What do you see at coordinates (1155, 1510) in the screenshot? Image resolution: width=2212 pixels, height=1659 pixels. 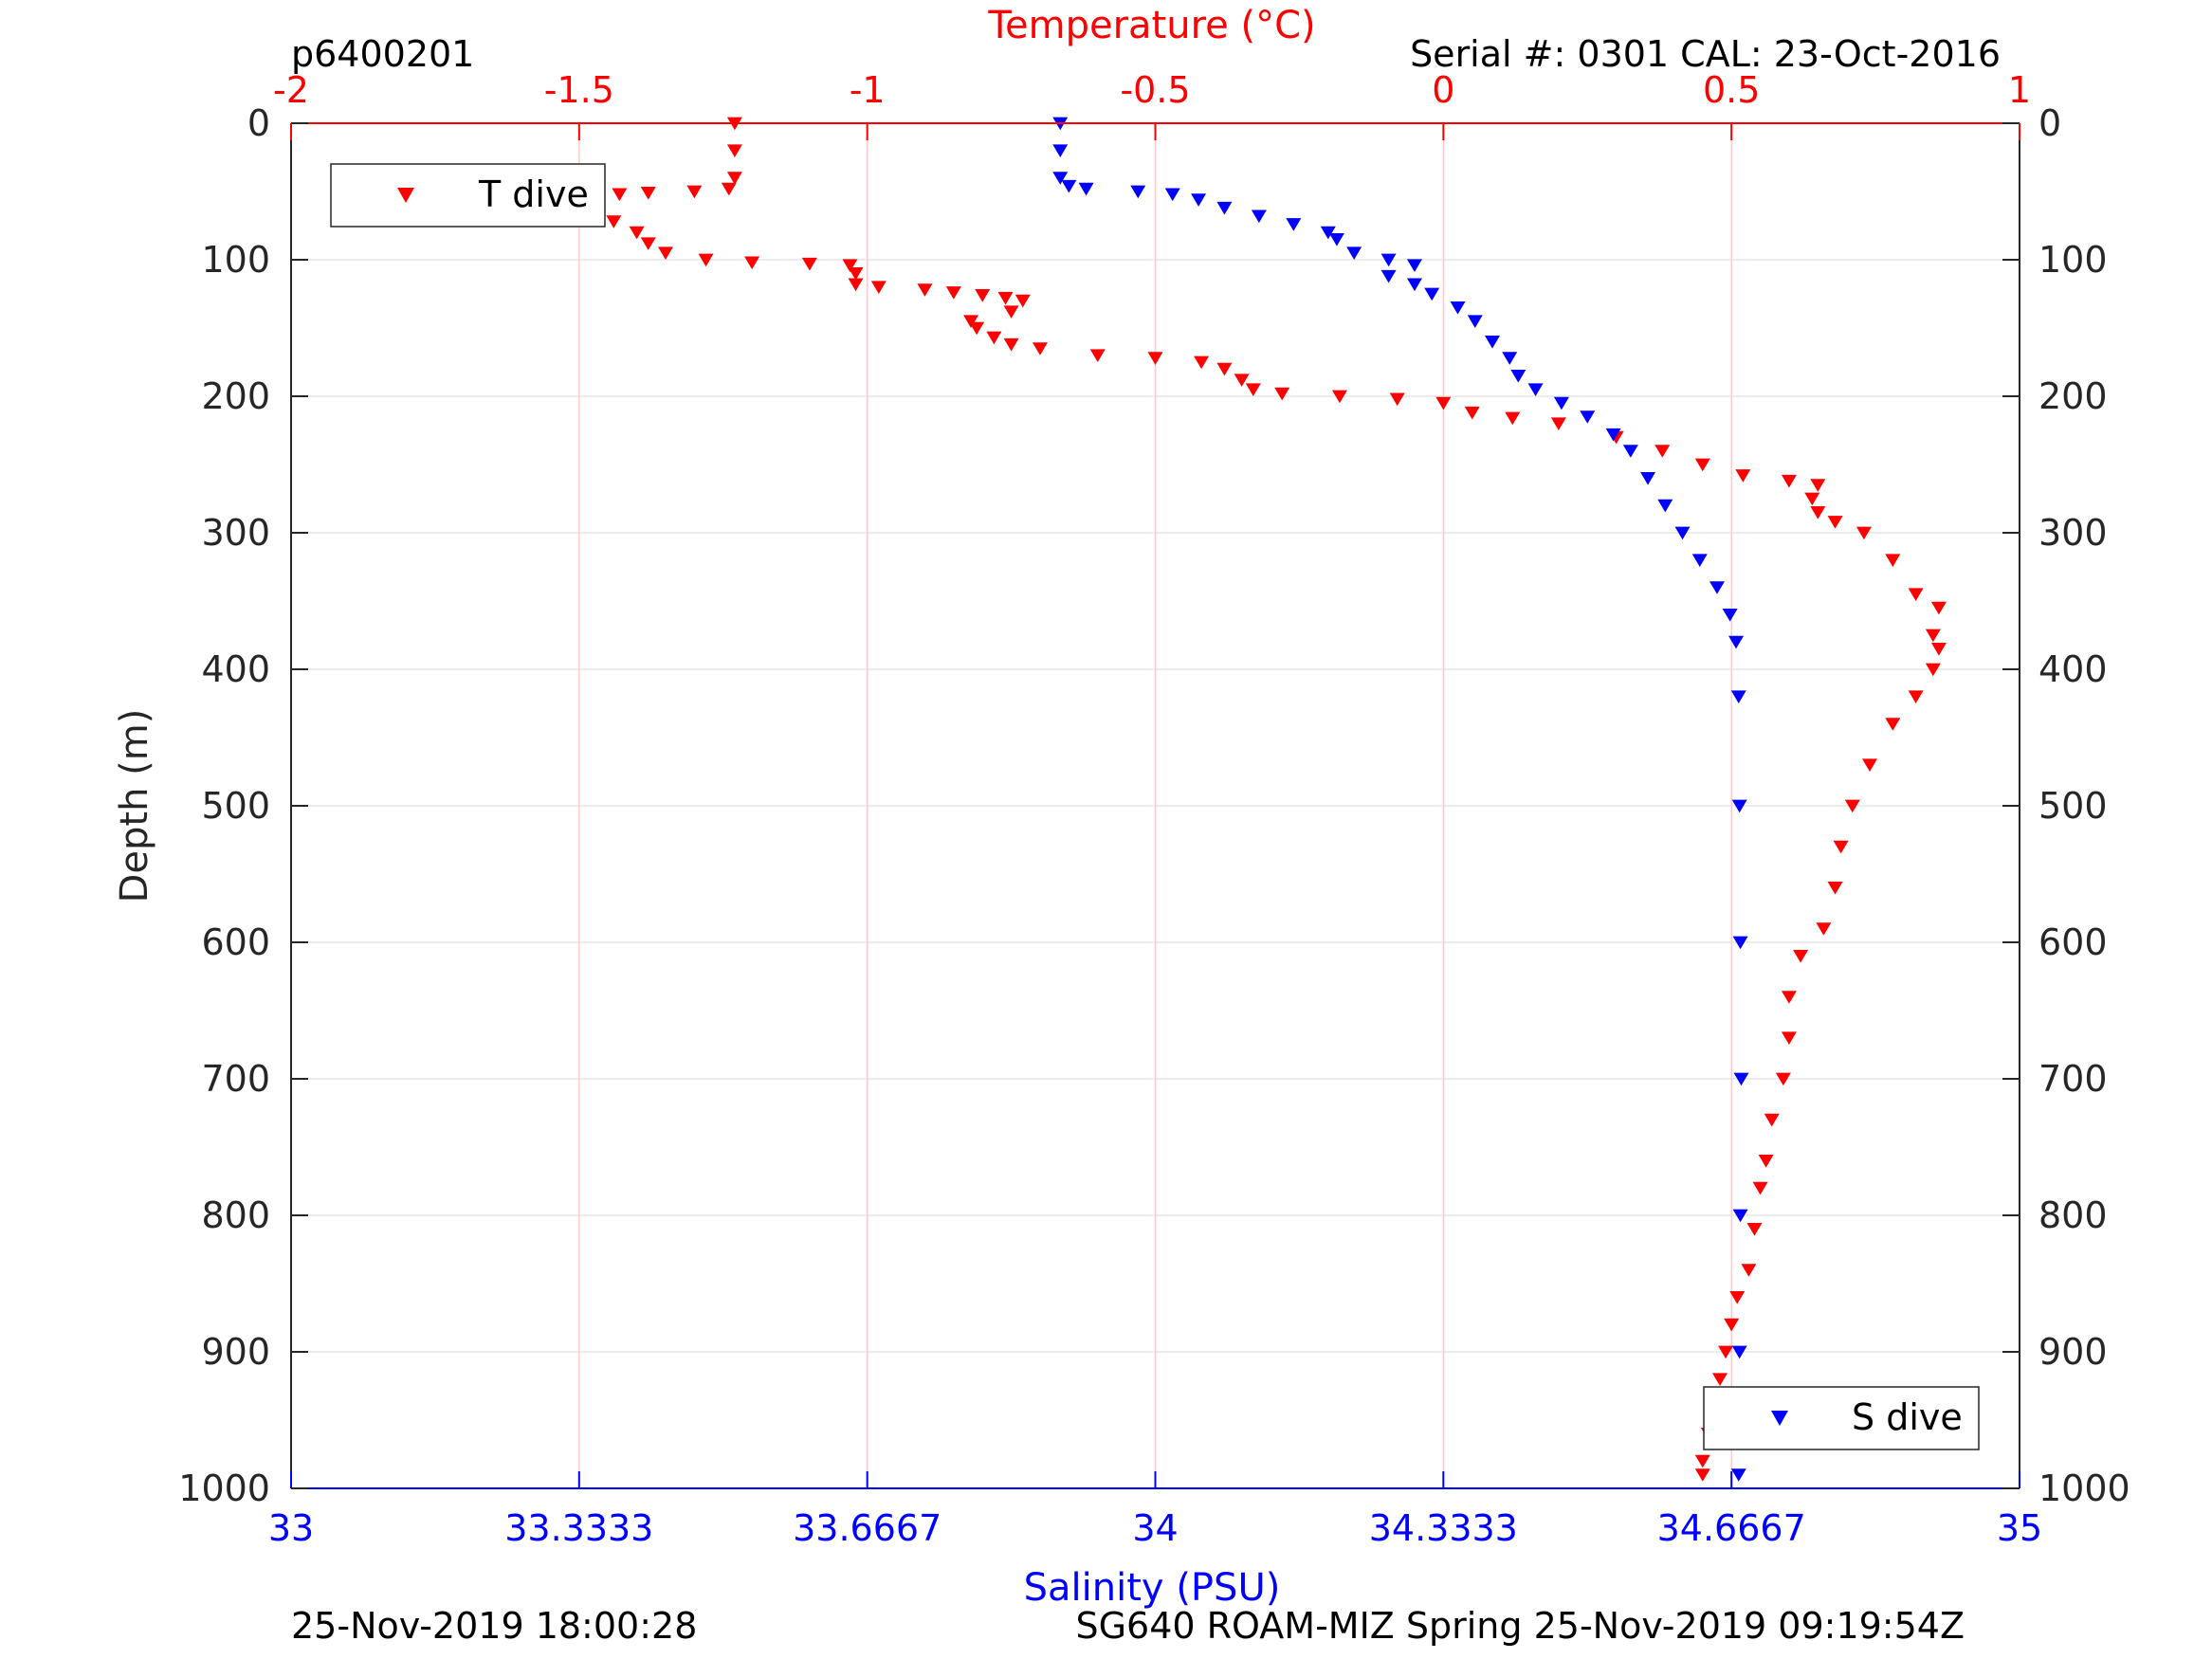 I see `salinity-ticks: 33 33.3333 33.6667 34 34.3333 34.6667 35` at bounding box center [1155, 1510].